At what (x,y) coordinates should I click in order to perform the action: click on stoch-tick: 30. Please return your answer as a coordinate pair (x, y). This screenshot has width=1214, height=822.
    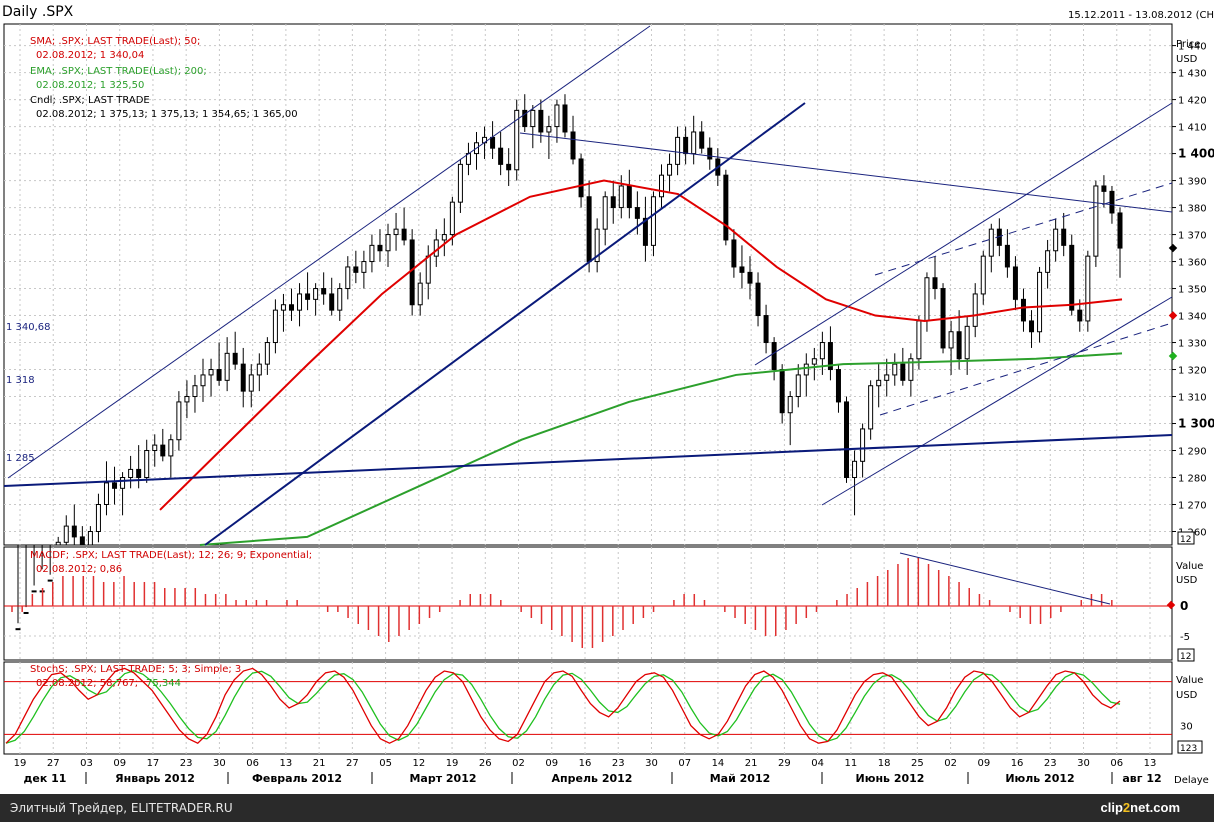
    Looking at the image, I should click on (1186, 727).